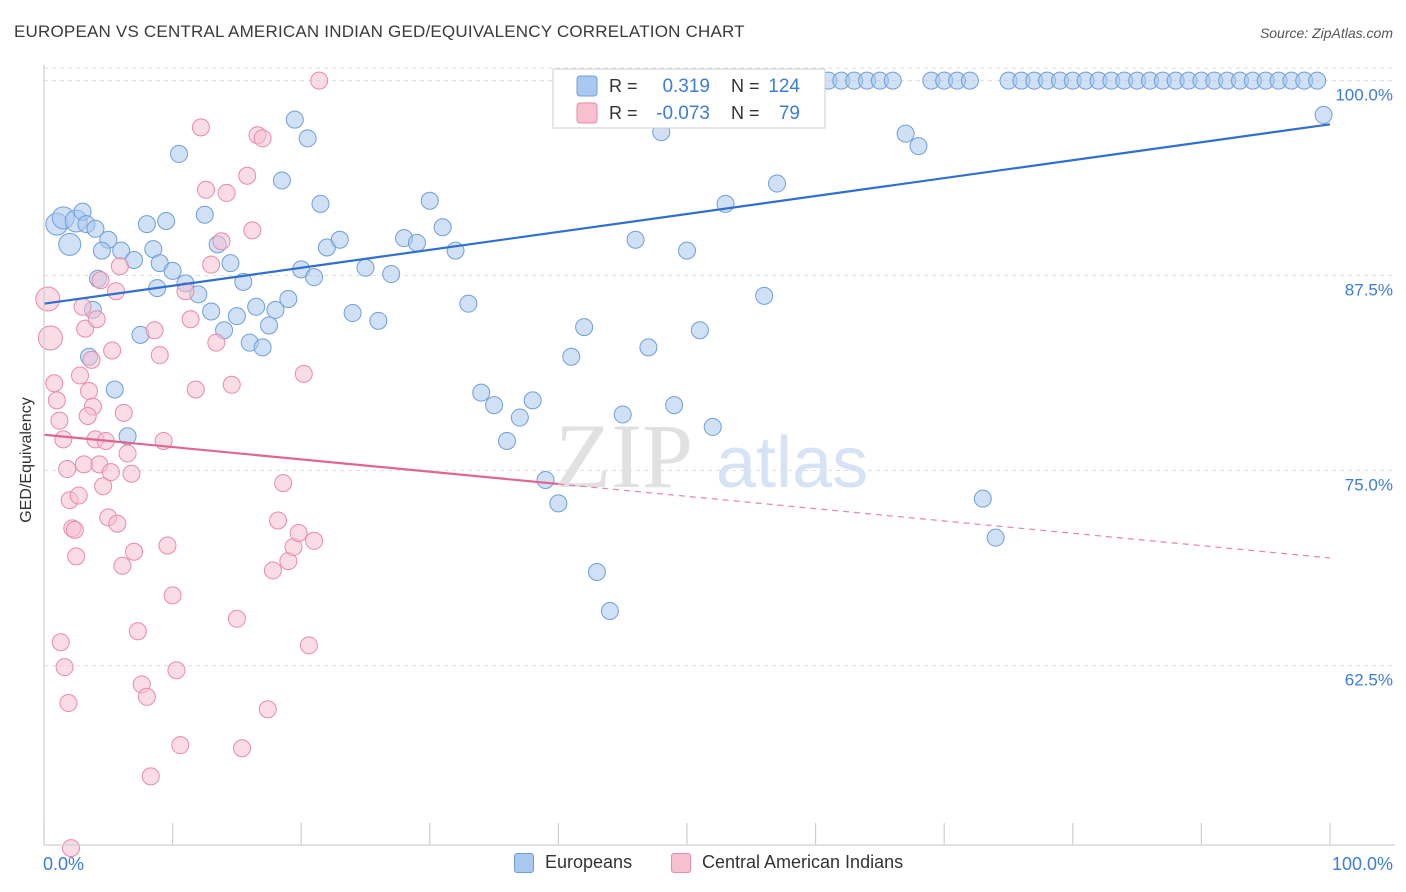 The image size is (1406, 892). I want to click on watermark-atlas: atlas, so click(792, 463).